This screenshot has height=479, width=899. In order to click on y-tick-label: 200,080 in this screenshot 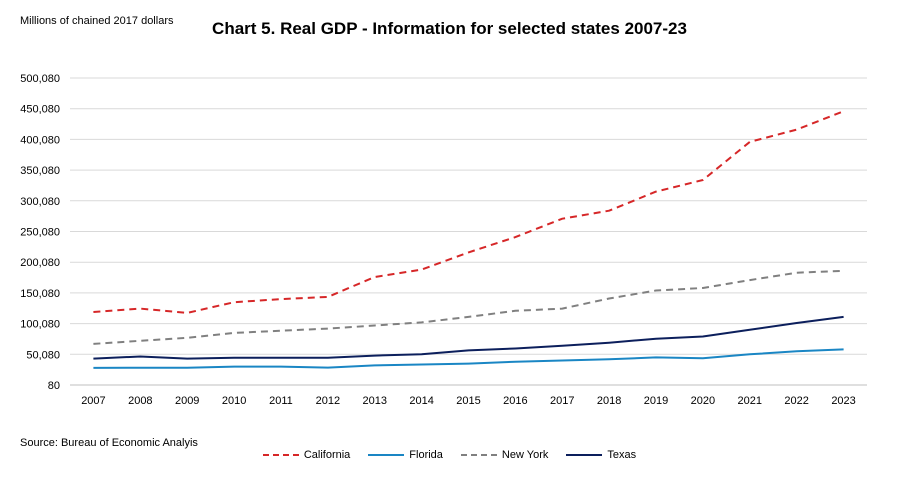, I will do `click(40, 263)`.